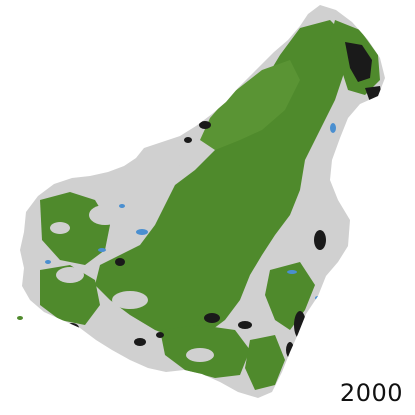 The height and width of the screenshot is (415, 415). I want to click on forest-southeast, so click(265, 362).